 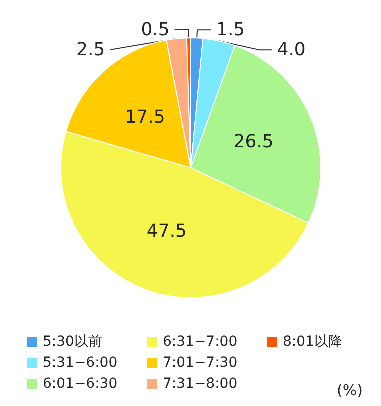 I want to click on legend-label: 6:01−6:30, so click(x=80, y=384).